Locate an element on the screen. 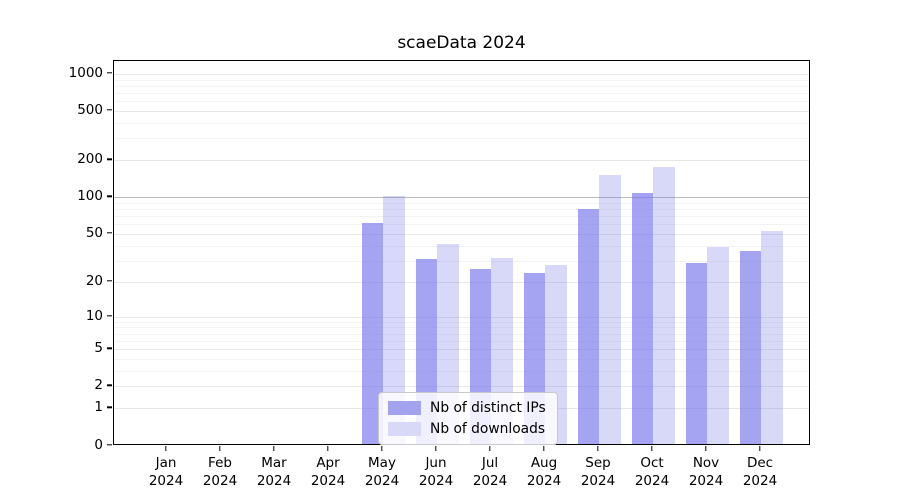  legend-swatch-distinct-ips is located at coordinates (404, 408).